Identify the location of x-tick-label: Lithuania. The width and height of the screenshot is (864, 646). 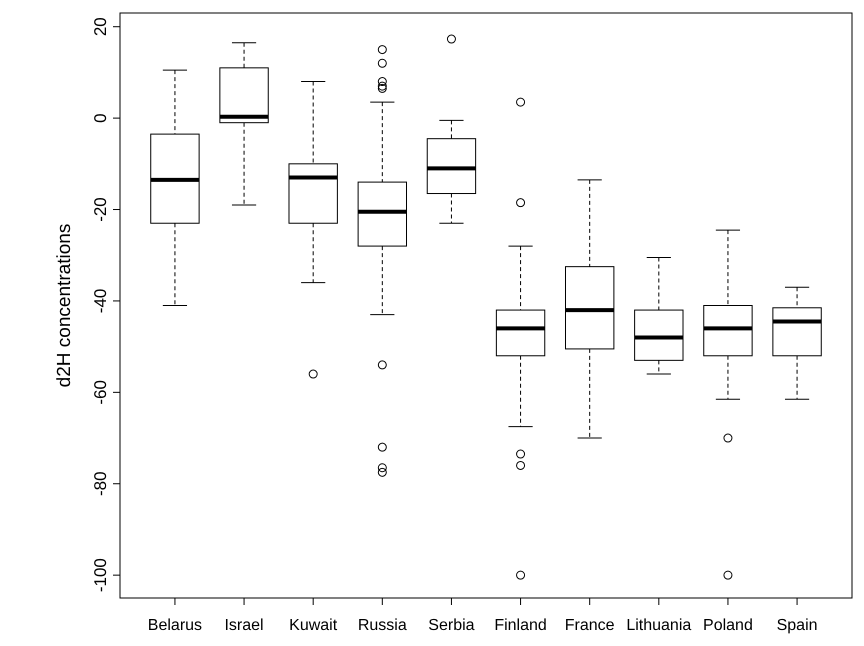
(659, 625).